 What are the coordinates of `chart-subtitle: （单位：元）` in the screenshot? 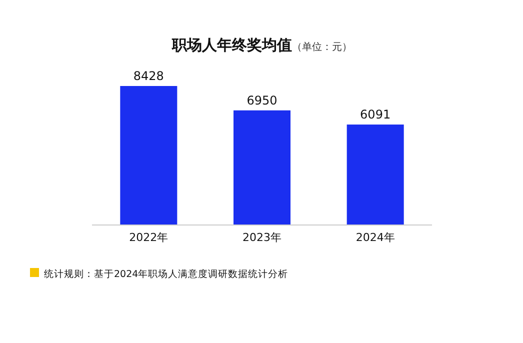 It's located at (322, 47).